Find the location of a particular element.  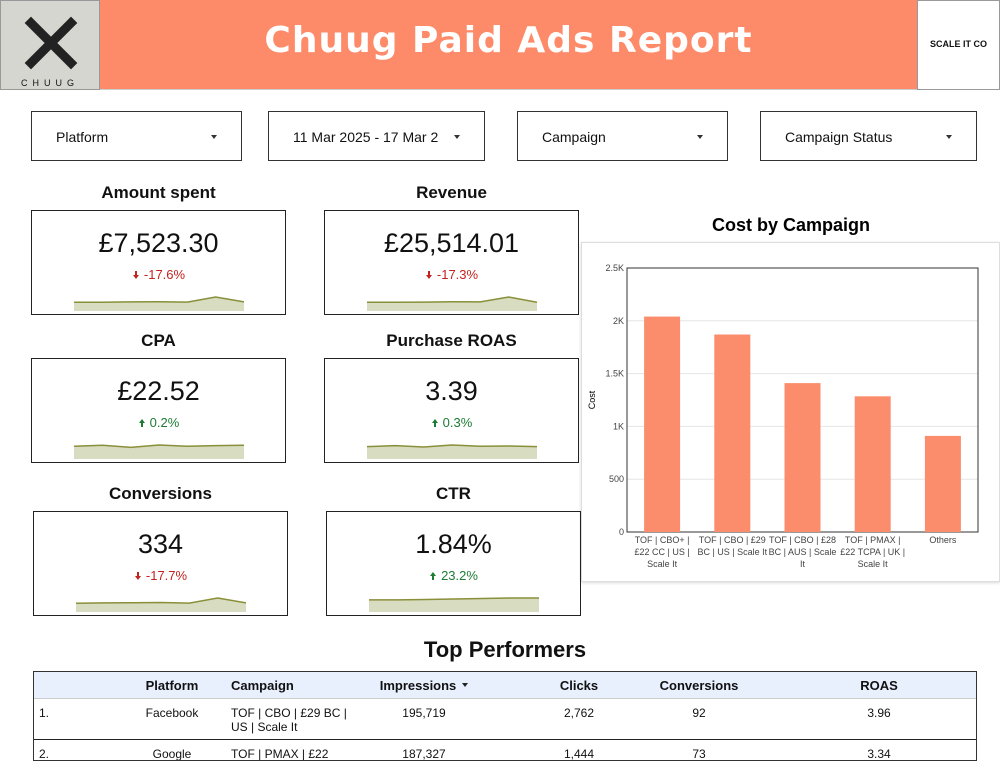

header-text: Clicks is located at coordinates (579, 685).